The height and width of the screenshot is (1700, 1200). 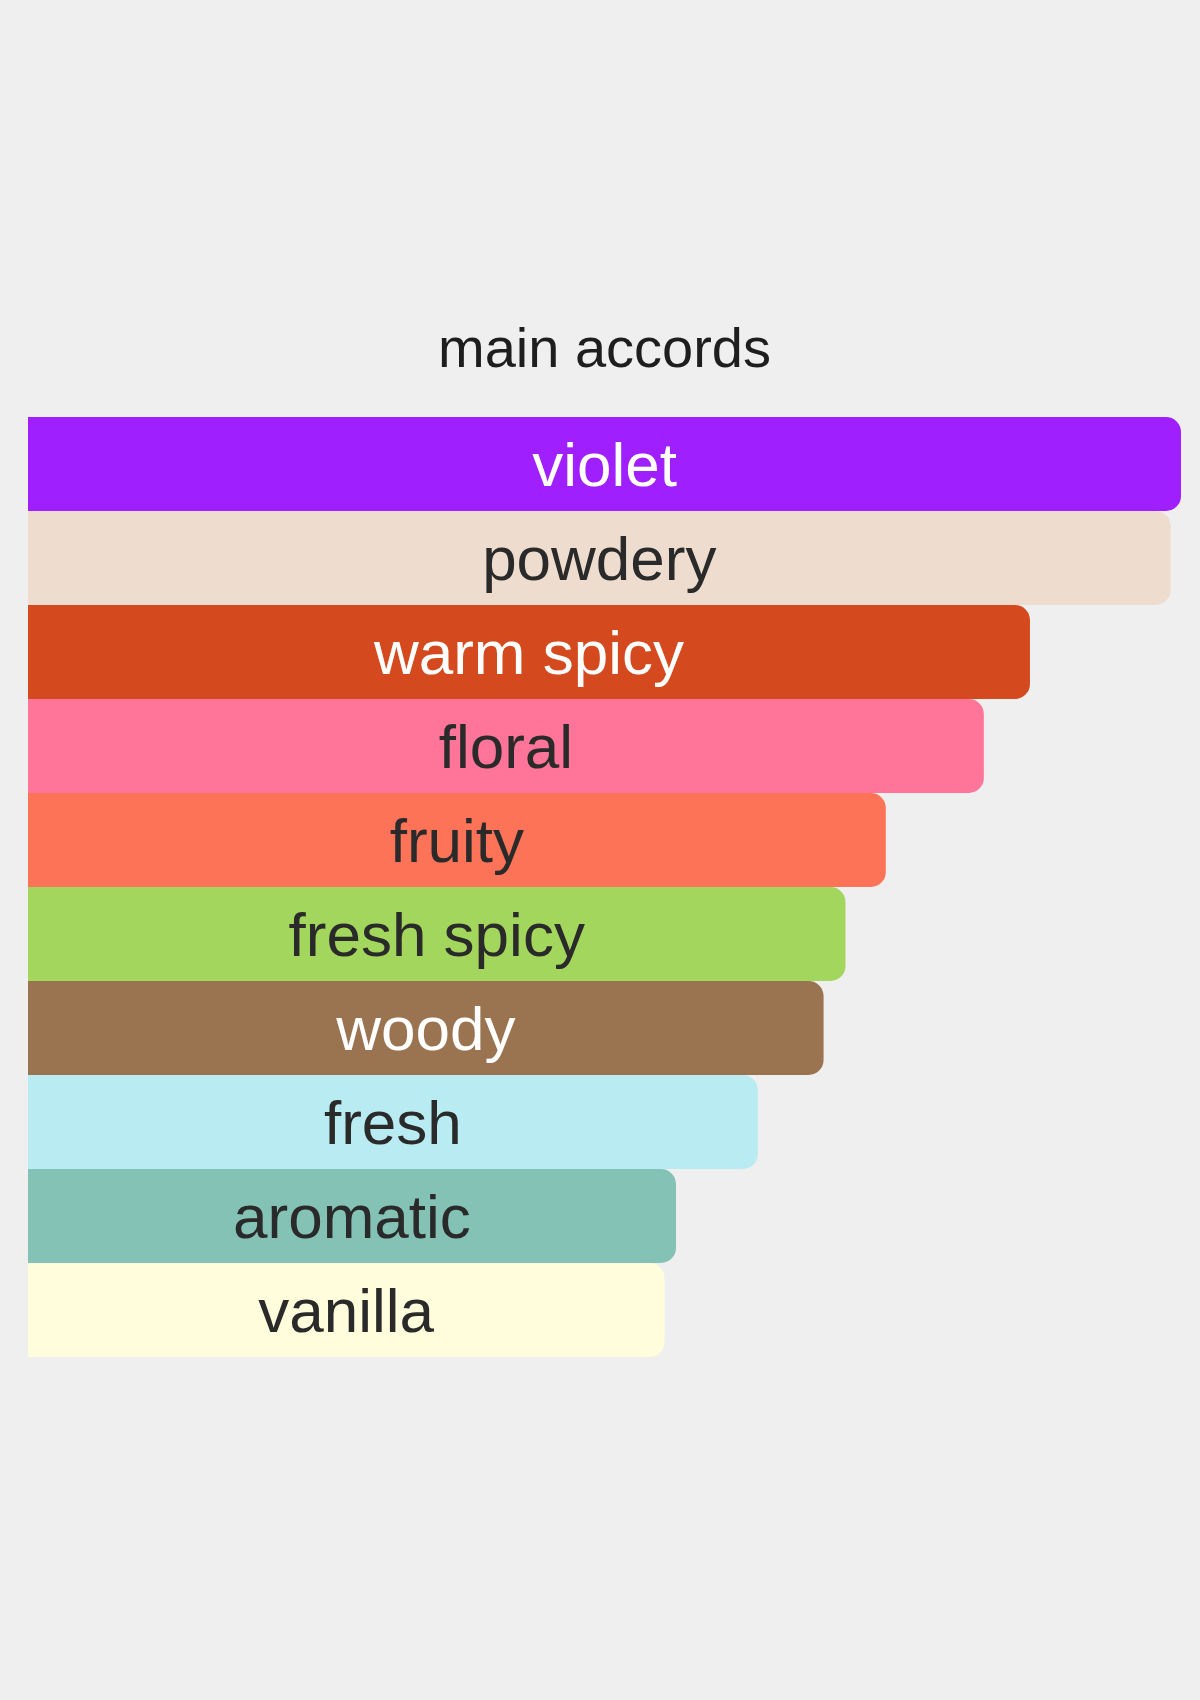 I want to click on y-tick-label: fresh spicy, so click(x=436, y=934).